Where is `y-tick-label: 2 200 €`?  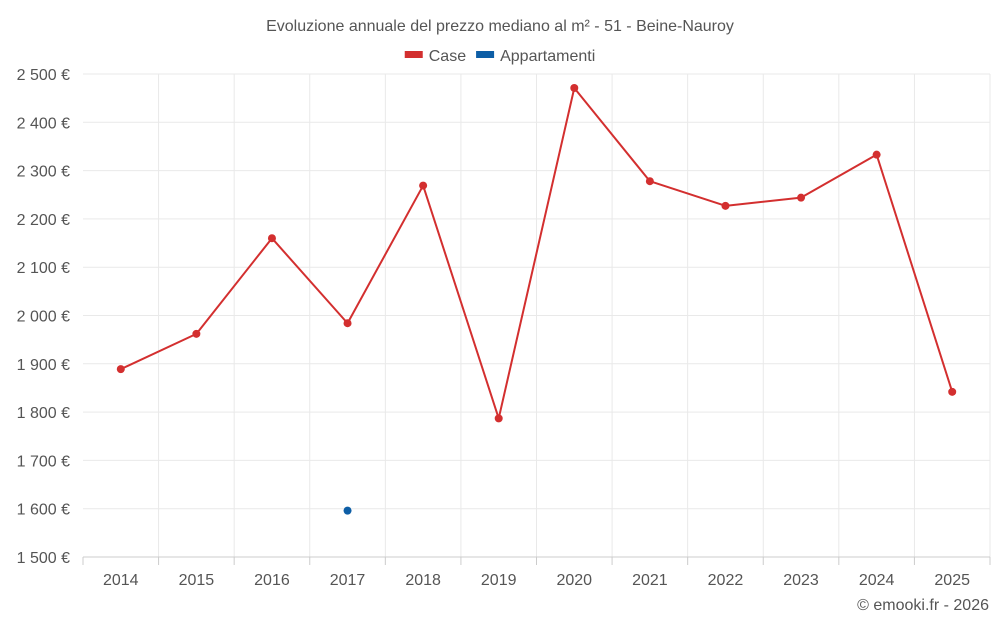
y-tick-label: 2 200 € is located at coordinates (43, 220).